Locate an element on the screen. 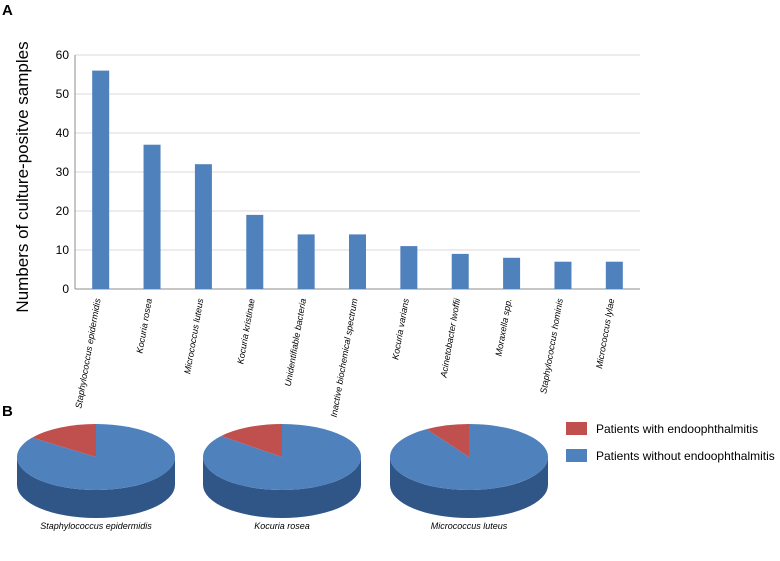 The height and width of the screenshot is (561, 780). pie-1: Staphylococcus epidermidis is located at coordinates (96, 477).